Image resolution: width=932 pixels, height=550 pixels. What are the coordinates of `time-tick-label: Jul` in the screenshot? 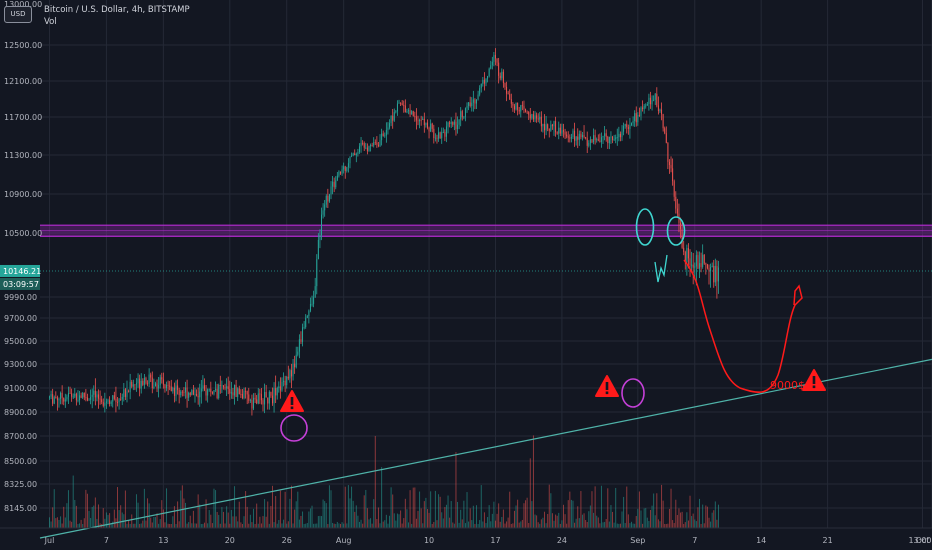 It's located at (49, 540).